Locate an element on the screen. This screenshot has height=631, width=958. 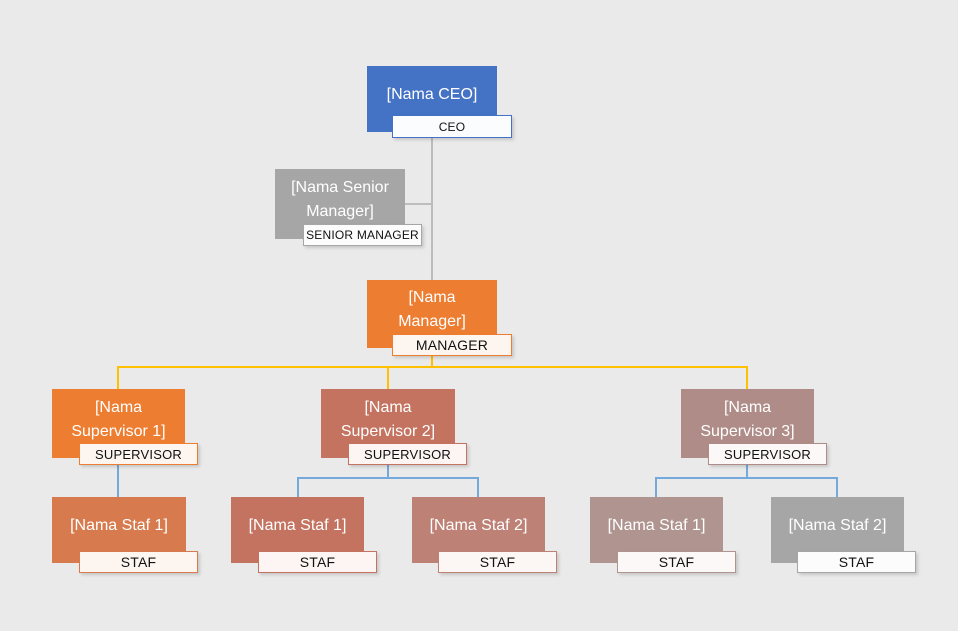
org-node-staff2-2-title: STAF is located at coordinates (497, 562).